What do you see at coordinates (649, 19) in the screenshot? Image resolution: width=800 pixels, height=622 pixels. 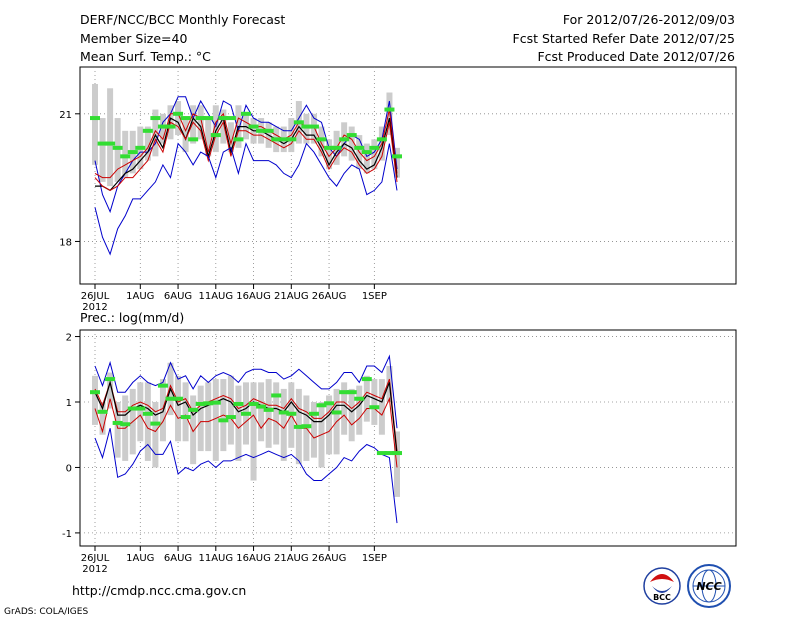 I see `forecast-period: For 2012/07/26-2012/09/03` at bounding box center [649, 19].